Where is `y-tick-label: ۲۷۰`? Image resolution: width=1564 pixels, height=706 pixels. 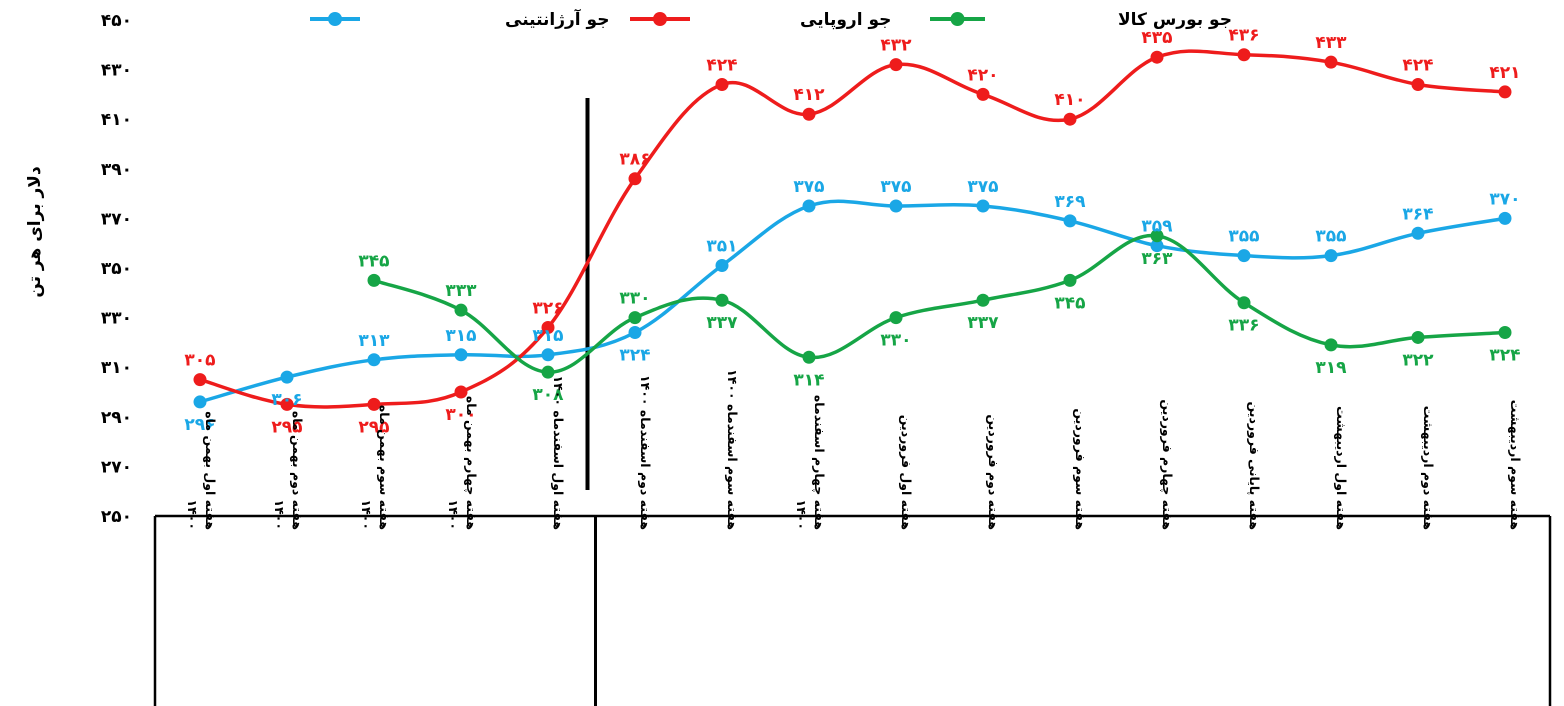
y-tick-label: ۲۷۰ is located at coordinates (116, 467).